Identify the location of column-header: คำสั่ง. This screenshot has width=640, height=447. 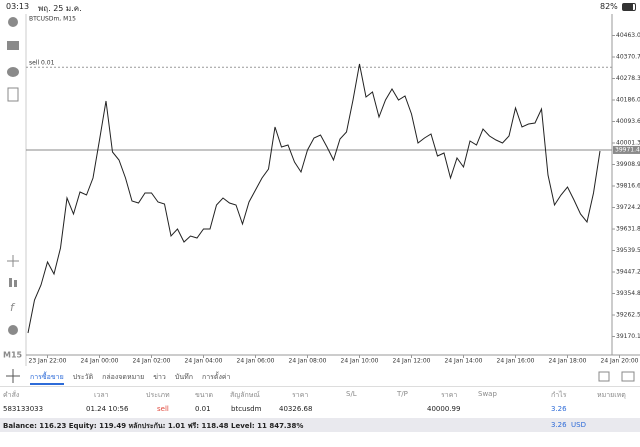
(11, 395).